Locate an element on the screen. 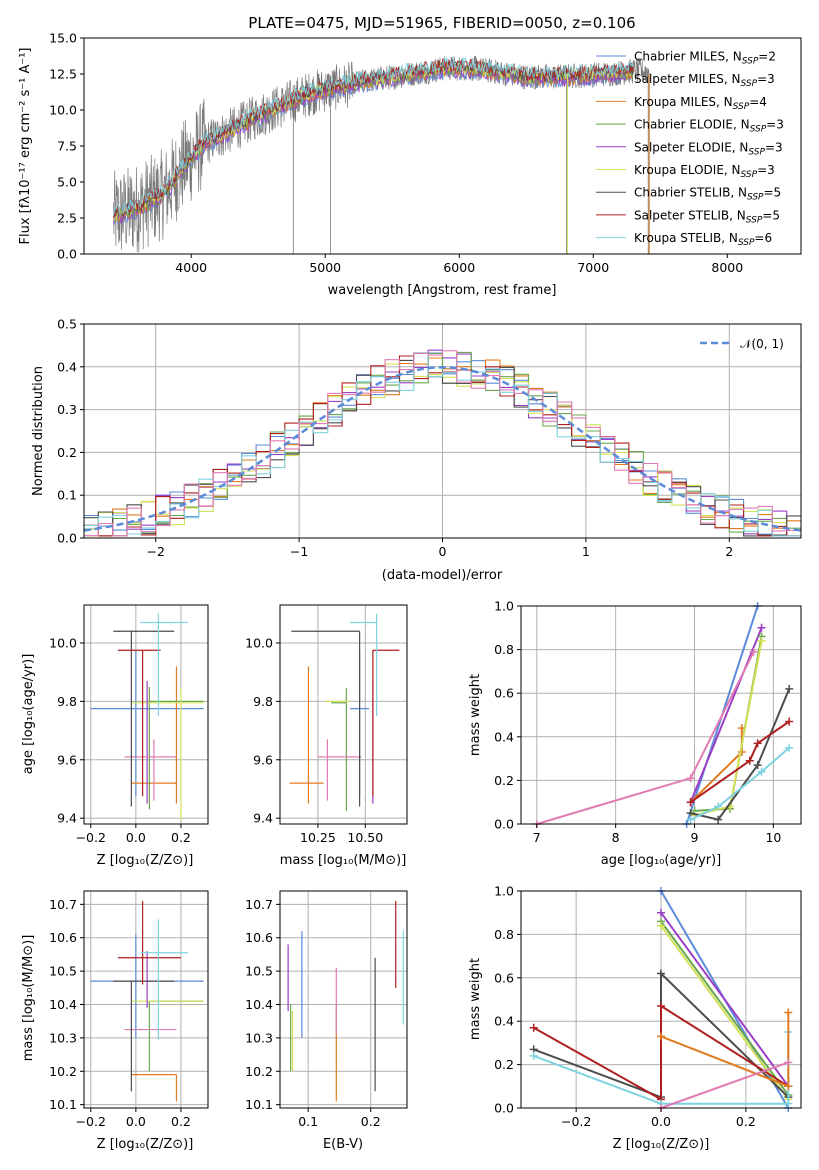 The width and height of the screenshot is (819, 1170). mass-vs-extinction-plot-area: 0.1 0.2 10.1 10.2 10.3 10.4 10.5 10.6 10.7 is located at coordinates (326, 1009).